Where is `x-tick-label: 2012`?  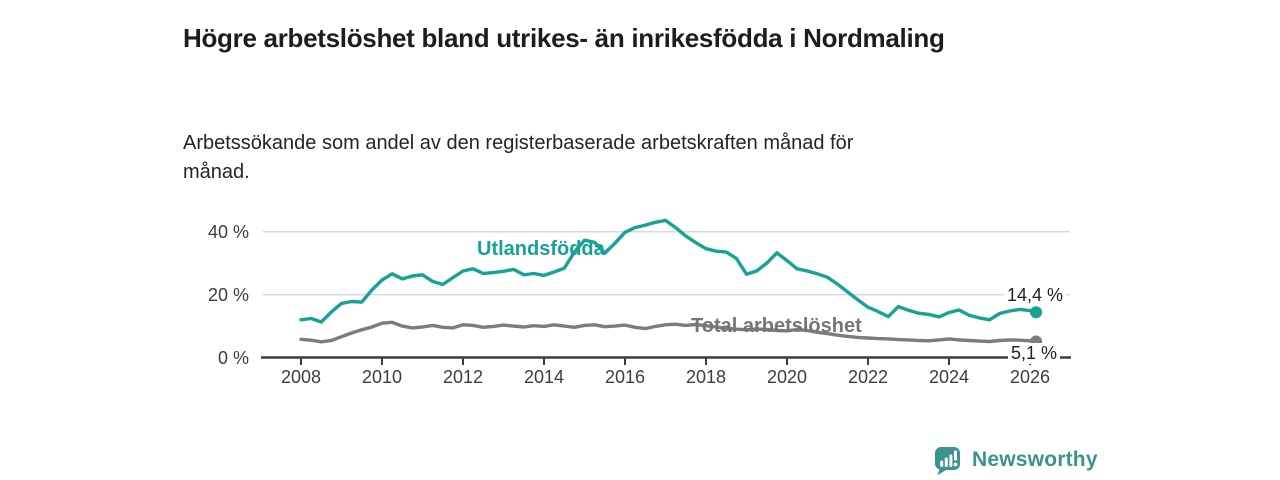 x-tick-label: 2012 is located at coordinates (463, 377).